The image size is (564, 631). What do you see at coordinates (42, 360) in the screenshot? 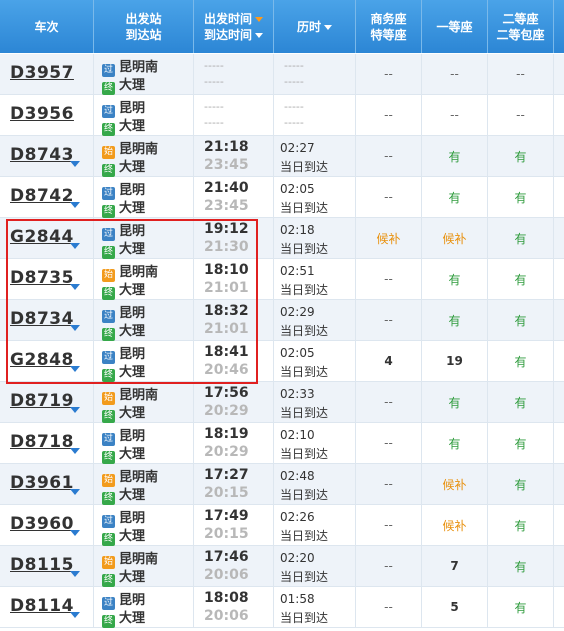
I see `train-number-link: G2848` at bounding box center [42, 360].